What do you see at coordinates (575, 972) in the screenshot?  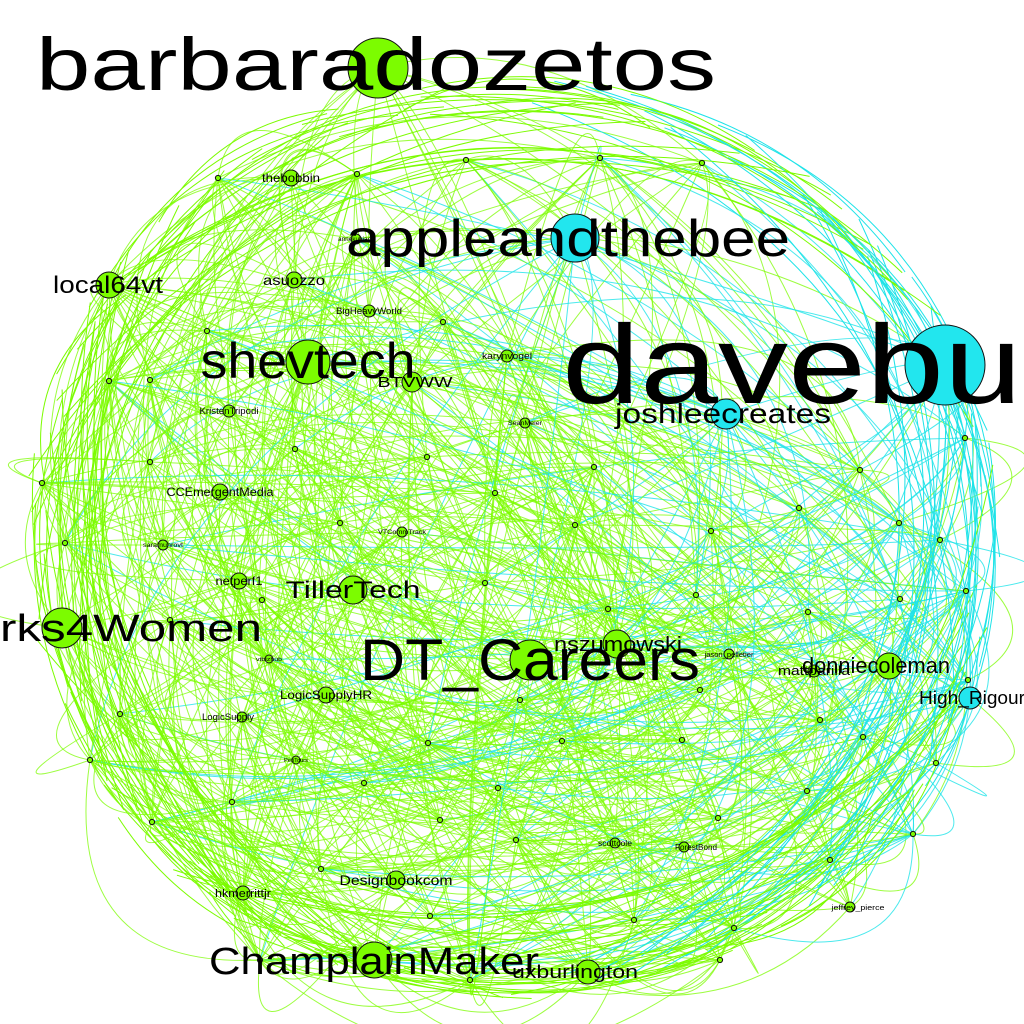 I see `node-label: uxburlington` at bounding box center [575, 972].